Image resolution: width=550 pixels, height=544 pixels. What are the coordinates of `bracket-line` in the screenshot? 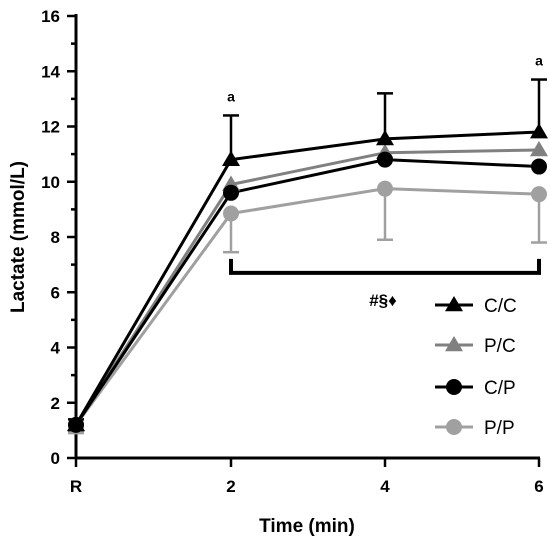 It's located at (385, 266).